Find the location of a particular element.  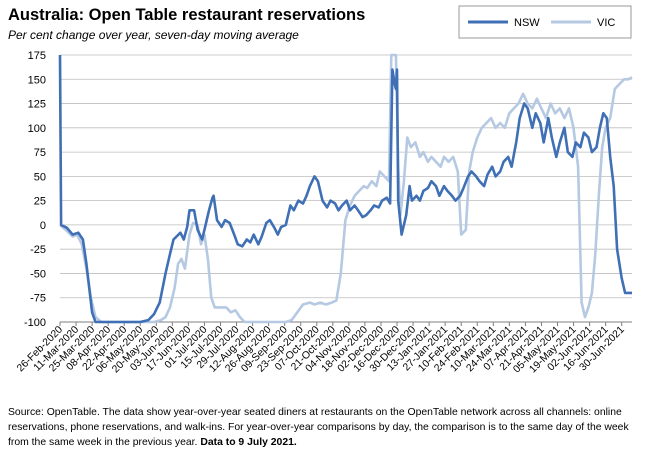

y-tick-label: -100 is located at coordinates (35, 323).